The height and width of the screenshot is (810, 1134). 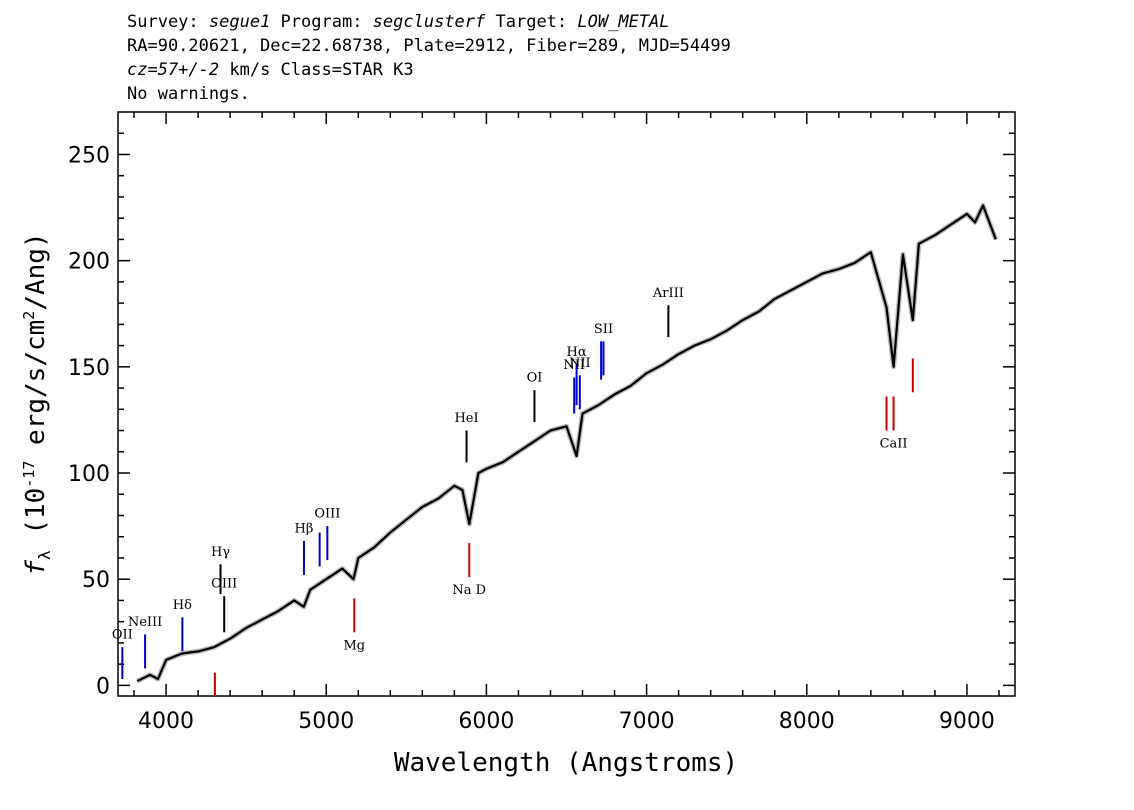 I want to click on survey-value: segue1, so click(x=239, y=22).